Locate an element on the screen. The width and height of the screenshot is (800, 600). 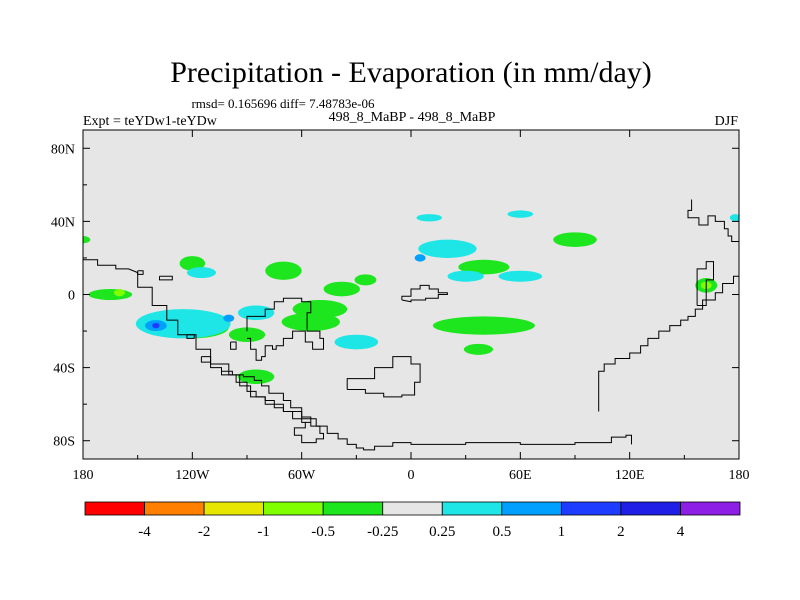
colorbar-label-1: -2 is located at coordinates (204, 532).